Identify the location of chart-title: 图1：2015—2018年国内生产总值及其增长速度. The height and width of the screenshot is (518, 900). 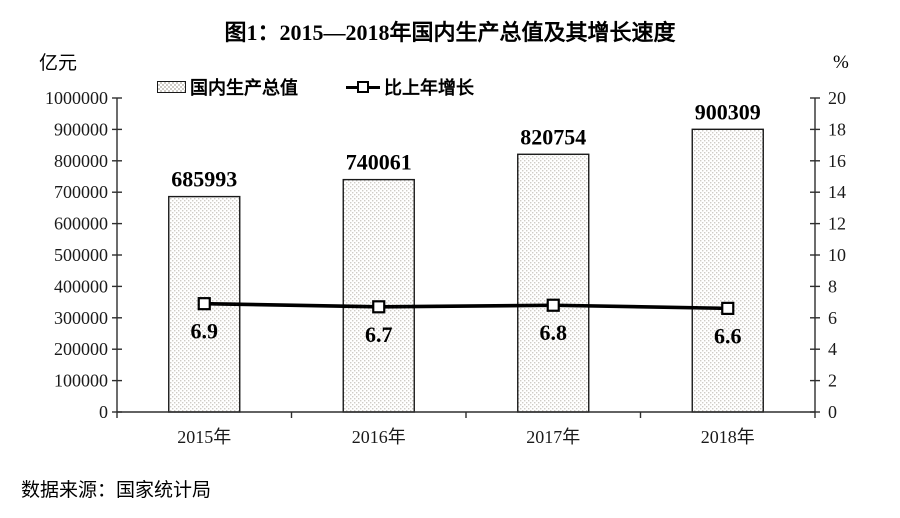
(450, 32).